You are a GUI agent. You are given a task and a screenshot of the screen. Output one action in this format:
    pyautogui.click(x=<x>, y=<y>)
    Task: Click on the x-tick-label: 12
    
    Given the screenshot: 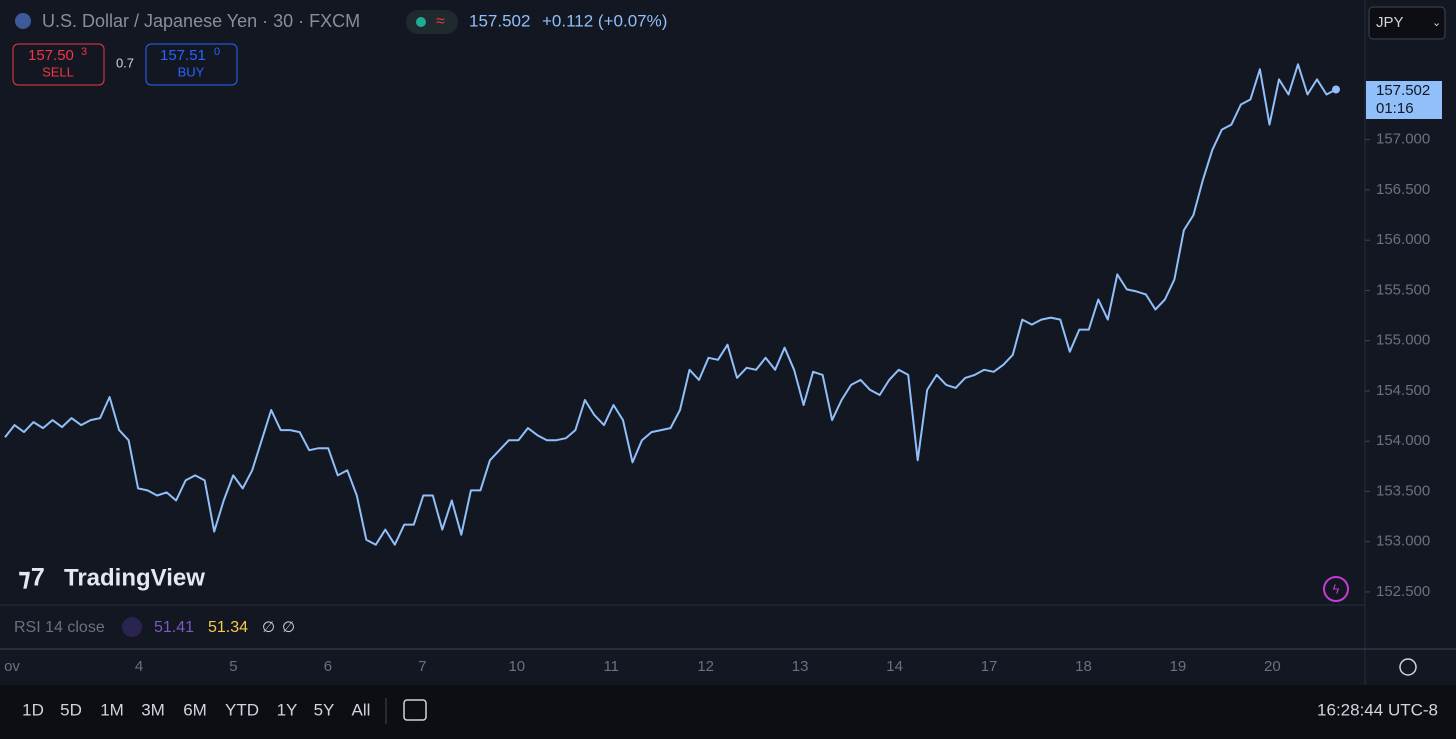 What is the action you would take?
    pyautogui.click(x=705, y=666)
    